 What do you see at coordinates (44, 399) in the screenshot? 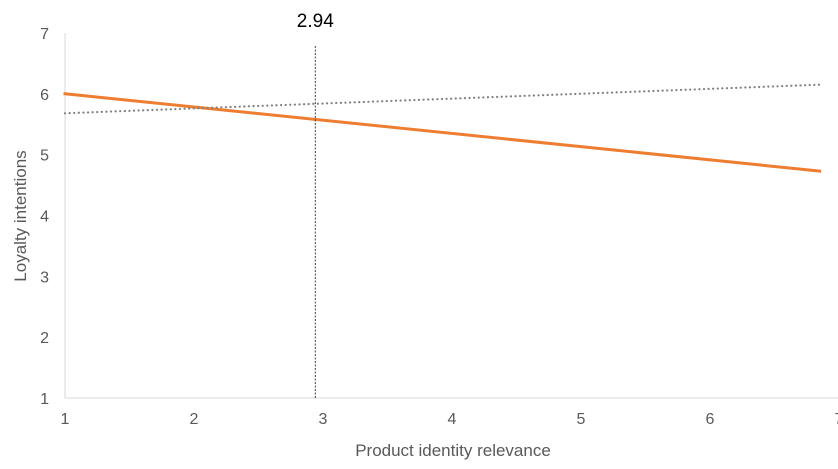
I see `y-tick-label: 1` at bounding box center [44, 399].